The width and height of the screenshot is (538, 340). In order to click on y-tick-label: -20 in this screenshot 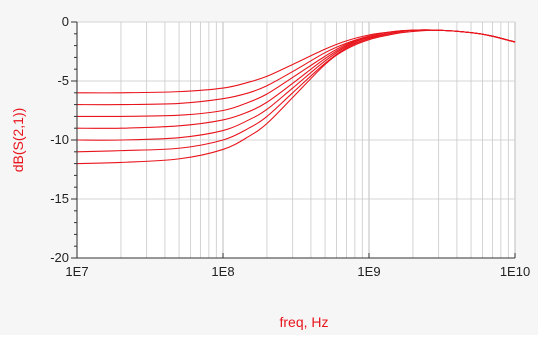, I will do `click(59, 257)`.